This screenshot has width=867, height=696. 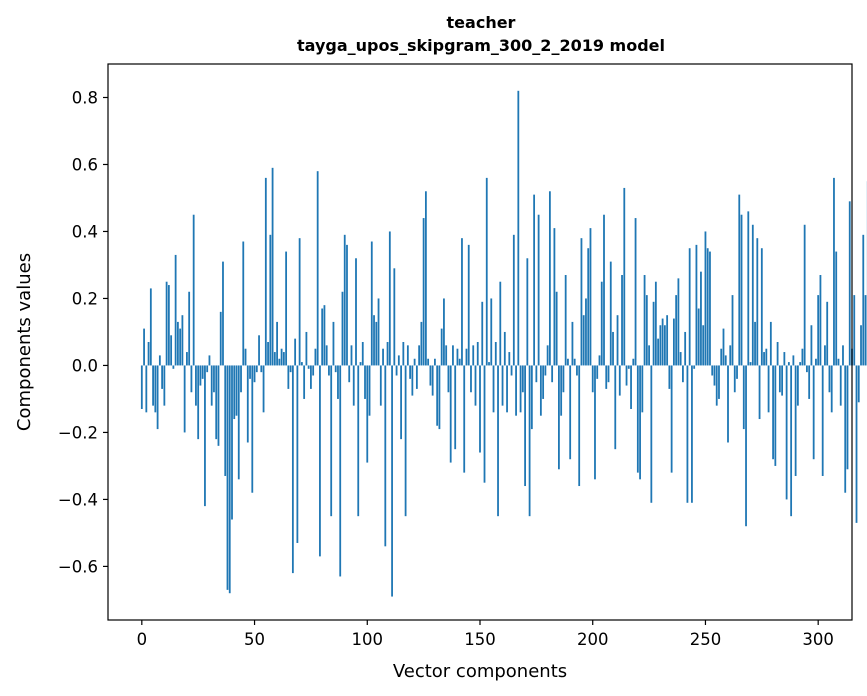 What do you see at coordinates (85, 164) in the screenshot?
I see `y-tick-label: 0.6` at bounding box center [85, 164].